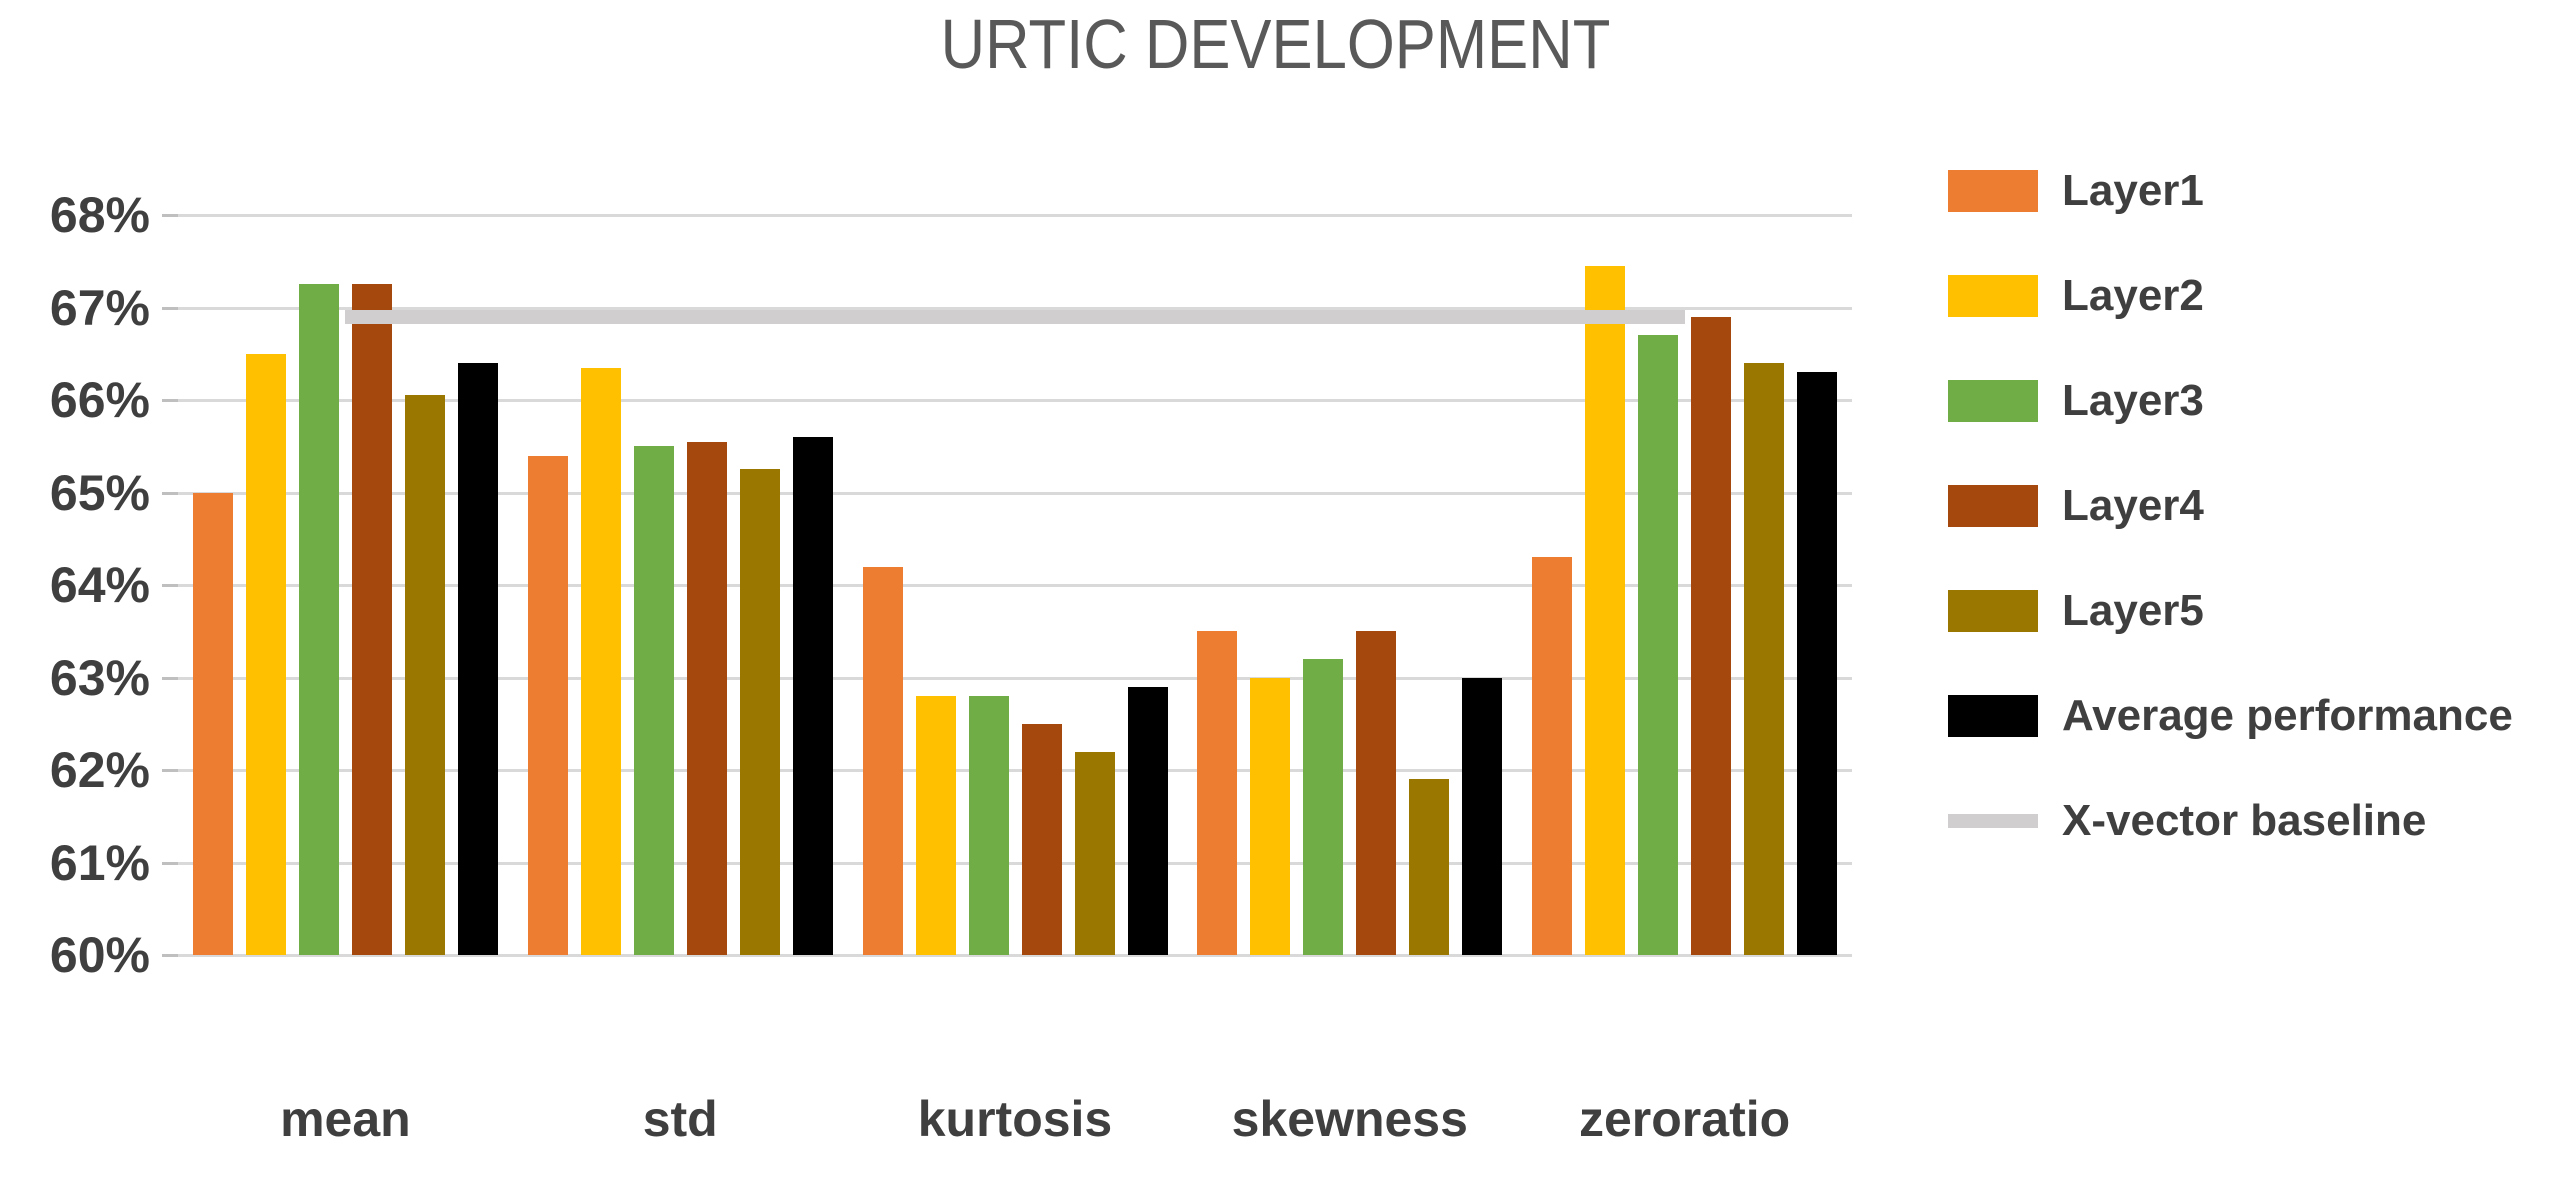 The width and height of the screenshot is (2551, 1180). I want to click on legend-label: Layer1, so click(2133, 190).